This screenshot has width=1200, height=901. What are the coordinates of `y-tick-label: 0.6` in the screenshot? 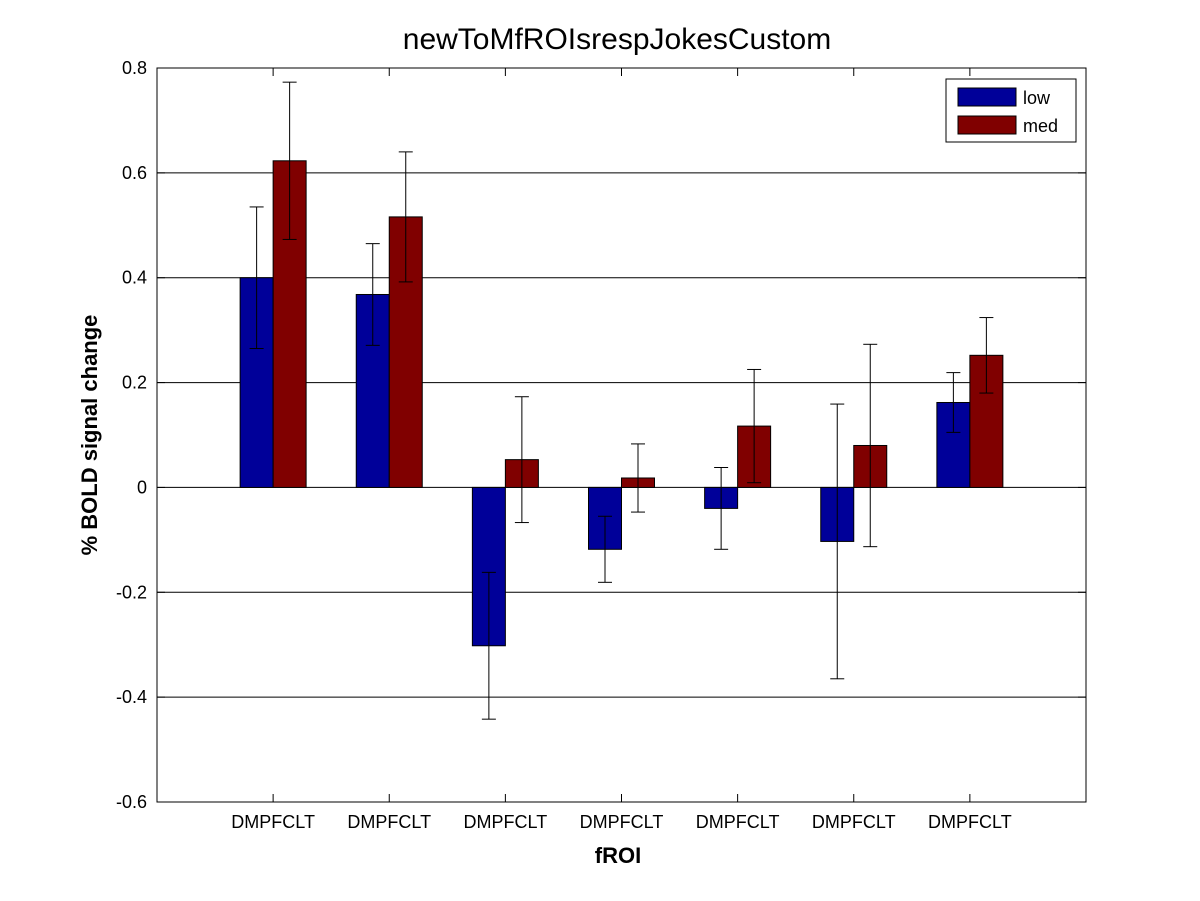 It's located at (134, 173).